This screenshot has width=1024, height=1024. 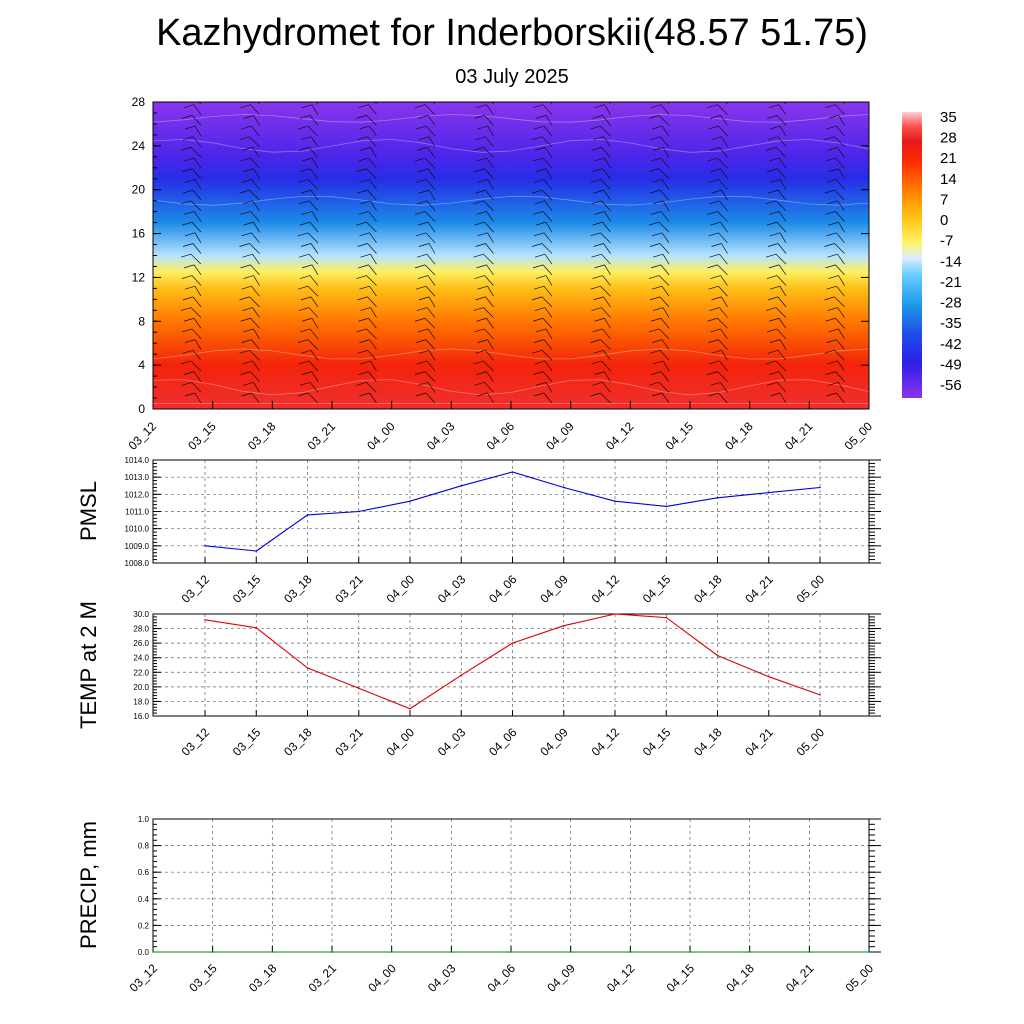 I want to click on precip-mm-axis-label: PRECIP, mm, so click(x=88, y=885).